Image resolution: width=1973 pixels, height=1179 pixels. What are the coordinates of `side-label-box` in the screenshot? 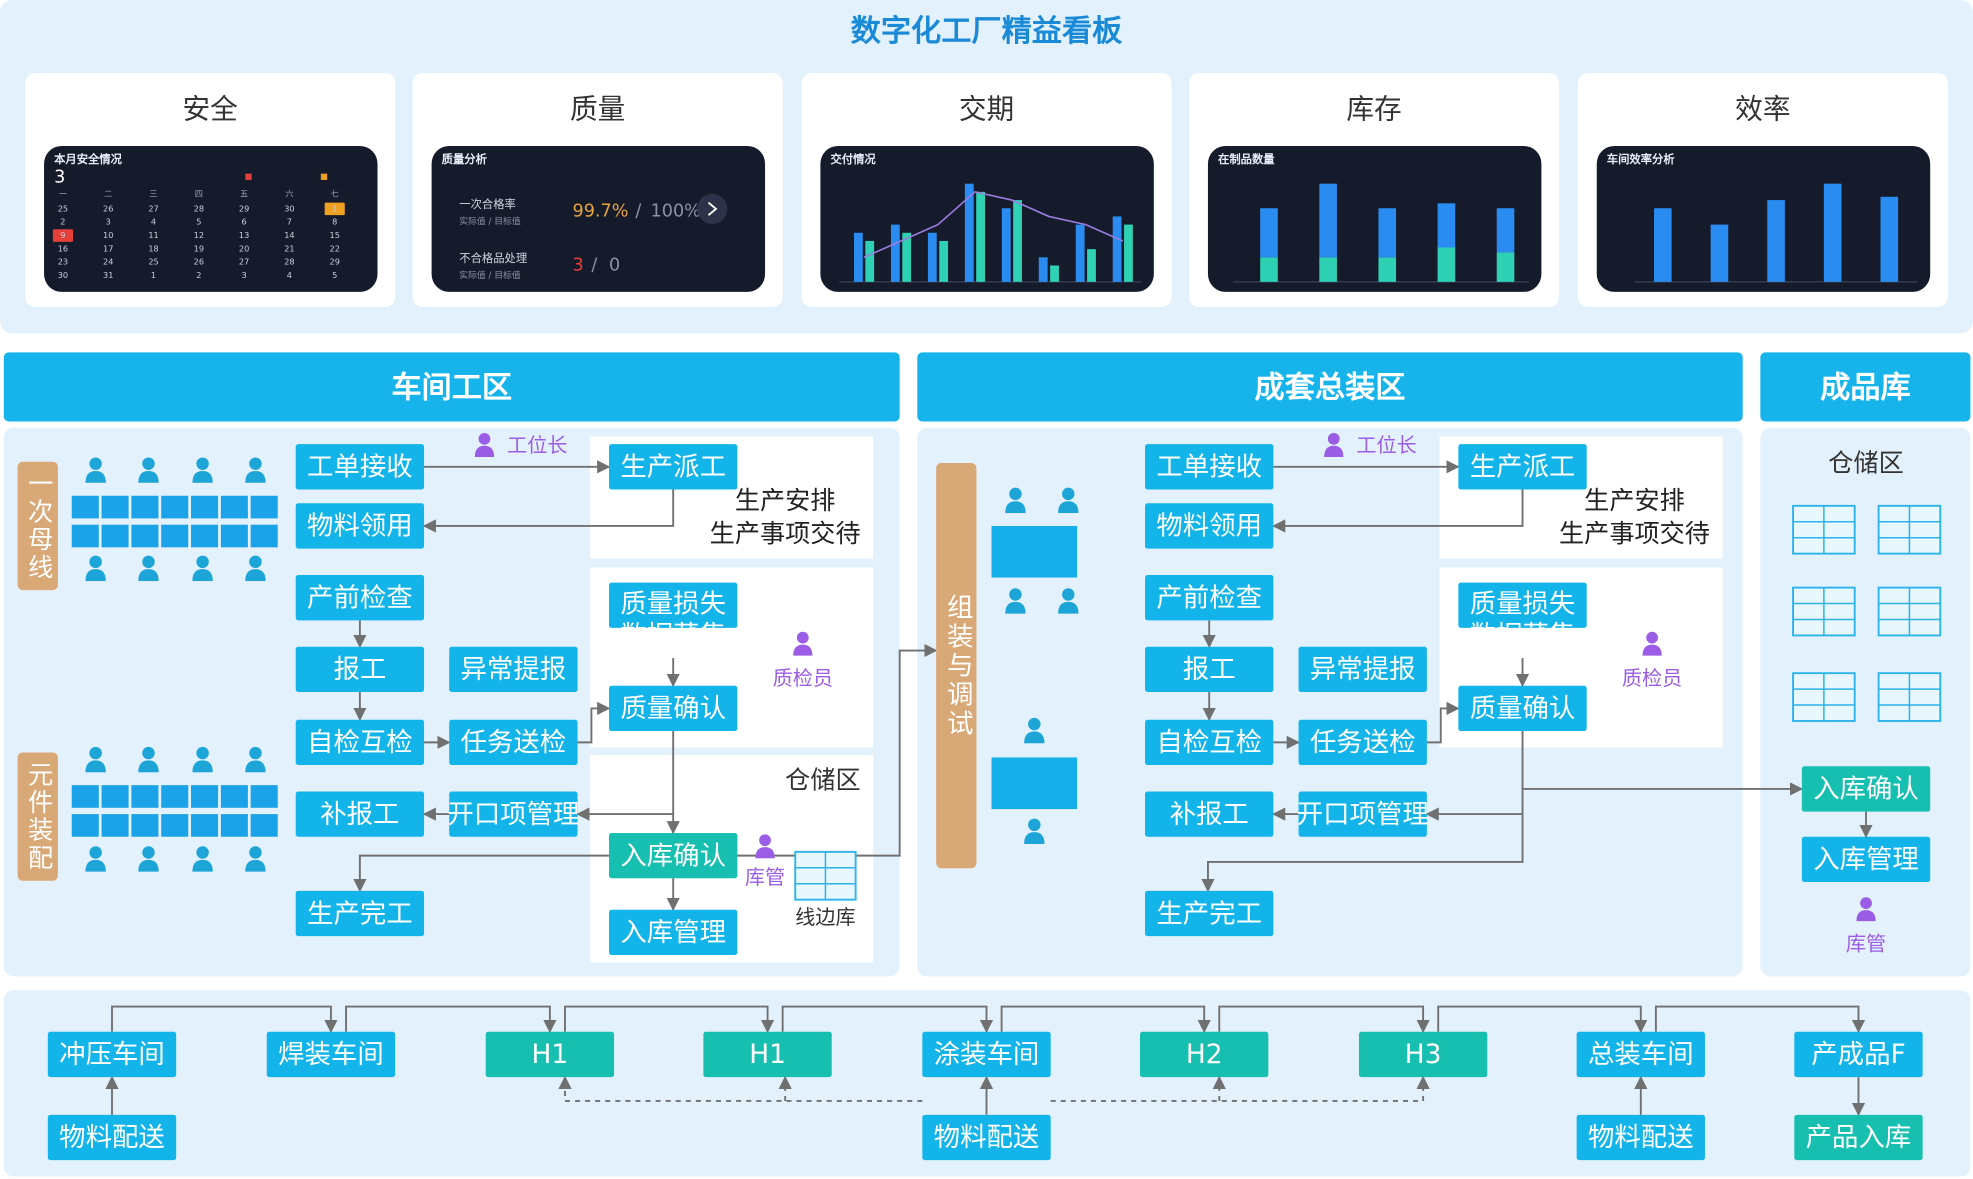 It's located at (37, 526).